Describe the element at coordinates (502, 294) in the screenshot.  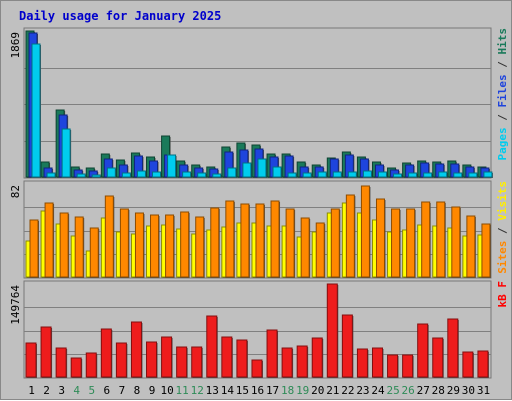
I see `legend-entry: kB F` at that location.